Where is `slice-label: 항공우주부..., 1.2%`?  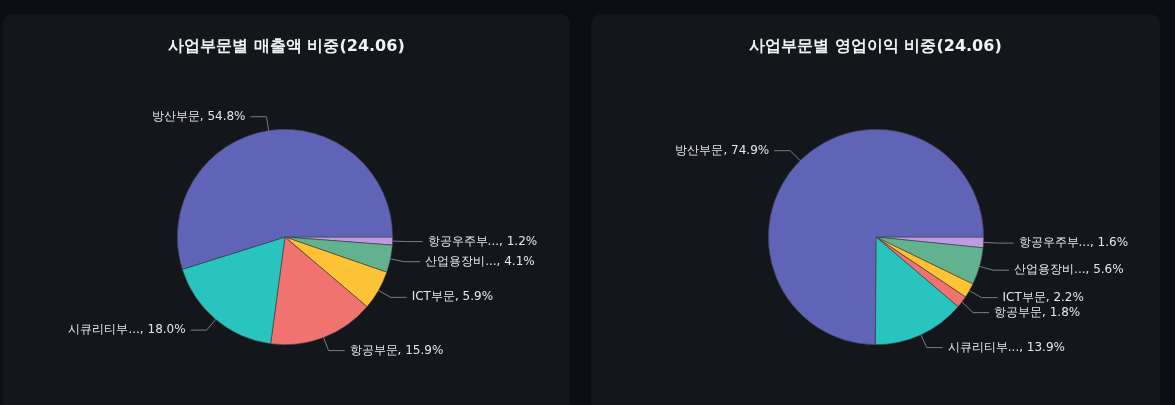
slice-label: 항공우주부..., 1.2% is located at coordinates (482, 240).